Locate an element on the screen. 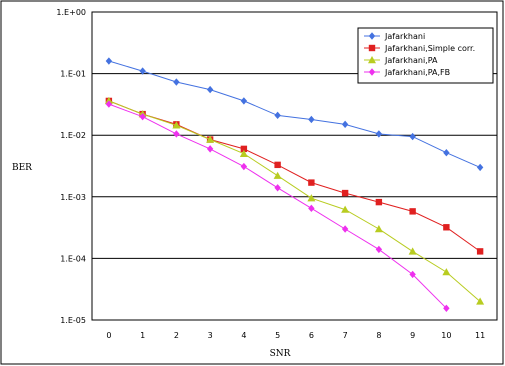 The height and width of the screenshot is (366, 505). x-tick-label: 4 is located at coordinates (243, 335).